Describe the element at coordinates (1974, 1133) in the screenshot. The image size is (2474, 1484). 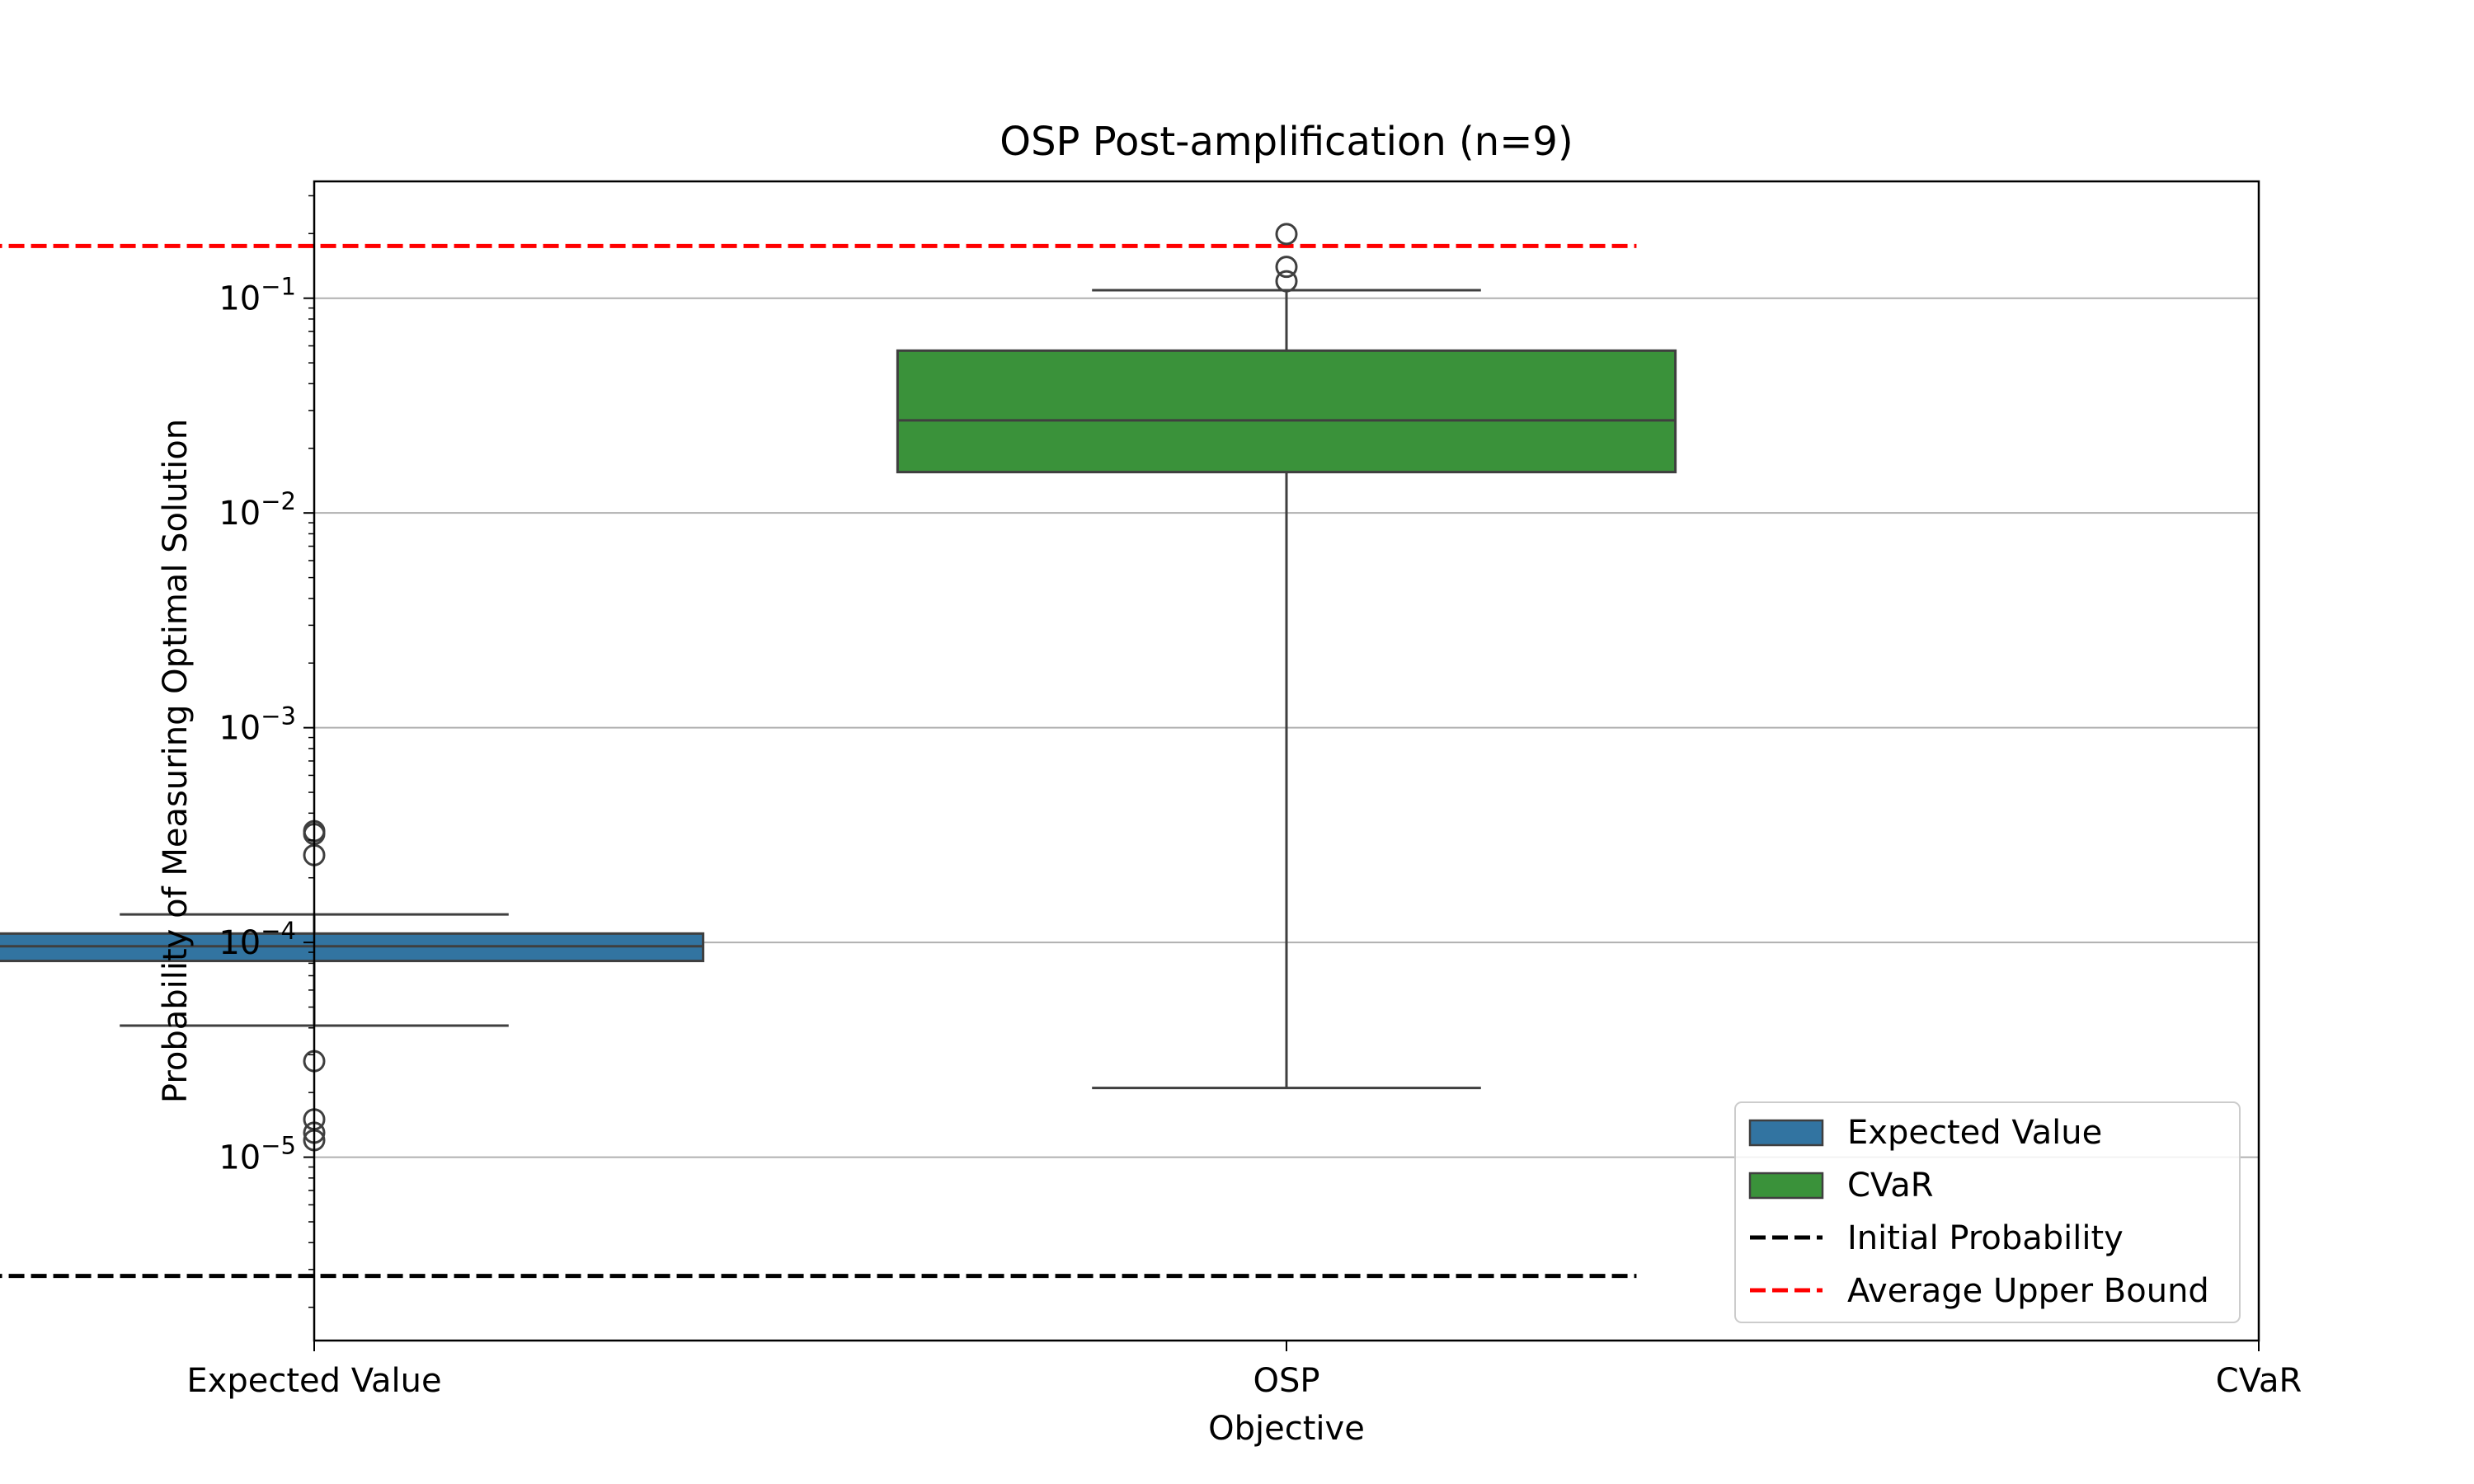
I see `legend-label: Expected Value` at that location.